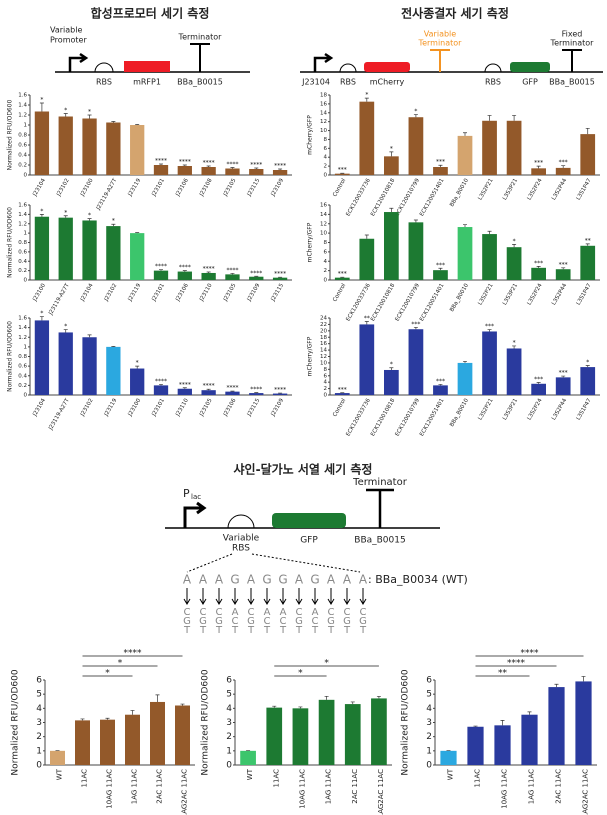  Describe the element at coordinates (230, 407) in the screenshot. I see `x-tick-label: J23106` at that location.